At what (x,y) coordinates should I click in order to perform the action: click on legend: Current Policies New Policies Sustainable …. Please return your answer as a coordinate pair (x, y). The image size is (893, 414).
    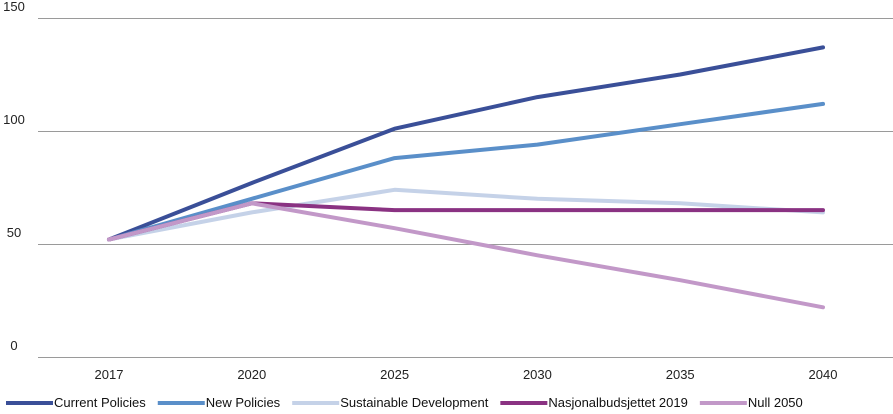
    Looking at the image, I should click on (404, 402).